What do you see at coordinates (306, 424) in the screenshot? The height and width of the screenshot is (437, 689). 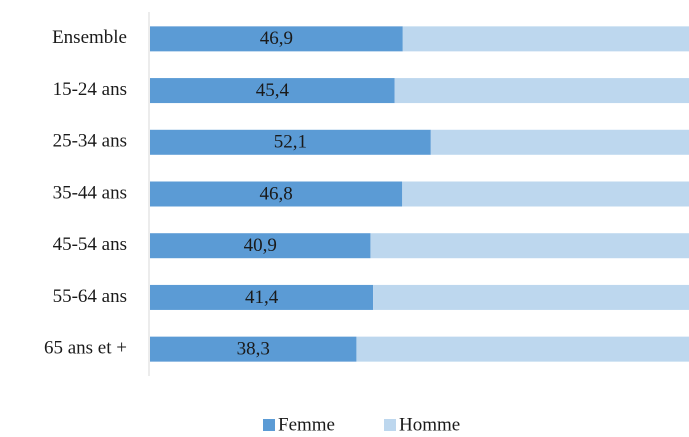 I see `legend-label: Femme` at bounding box center [306, 424].